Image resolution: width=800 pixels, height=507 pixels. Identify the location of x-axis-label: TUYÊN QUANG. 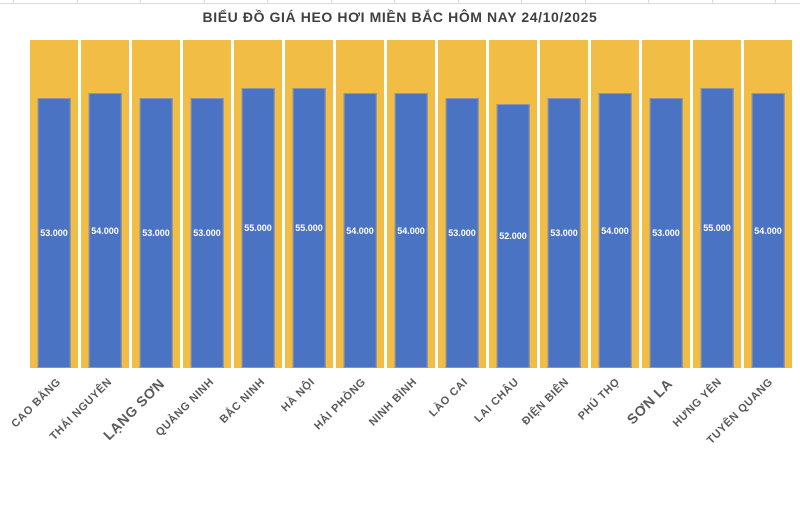
(740, 411).